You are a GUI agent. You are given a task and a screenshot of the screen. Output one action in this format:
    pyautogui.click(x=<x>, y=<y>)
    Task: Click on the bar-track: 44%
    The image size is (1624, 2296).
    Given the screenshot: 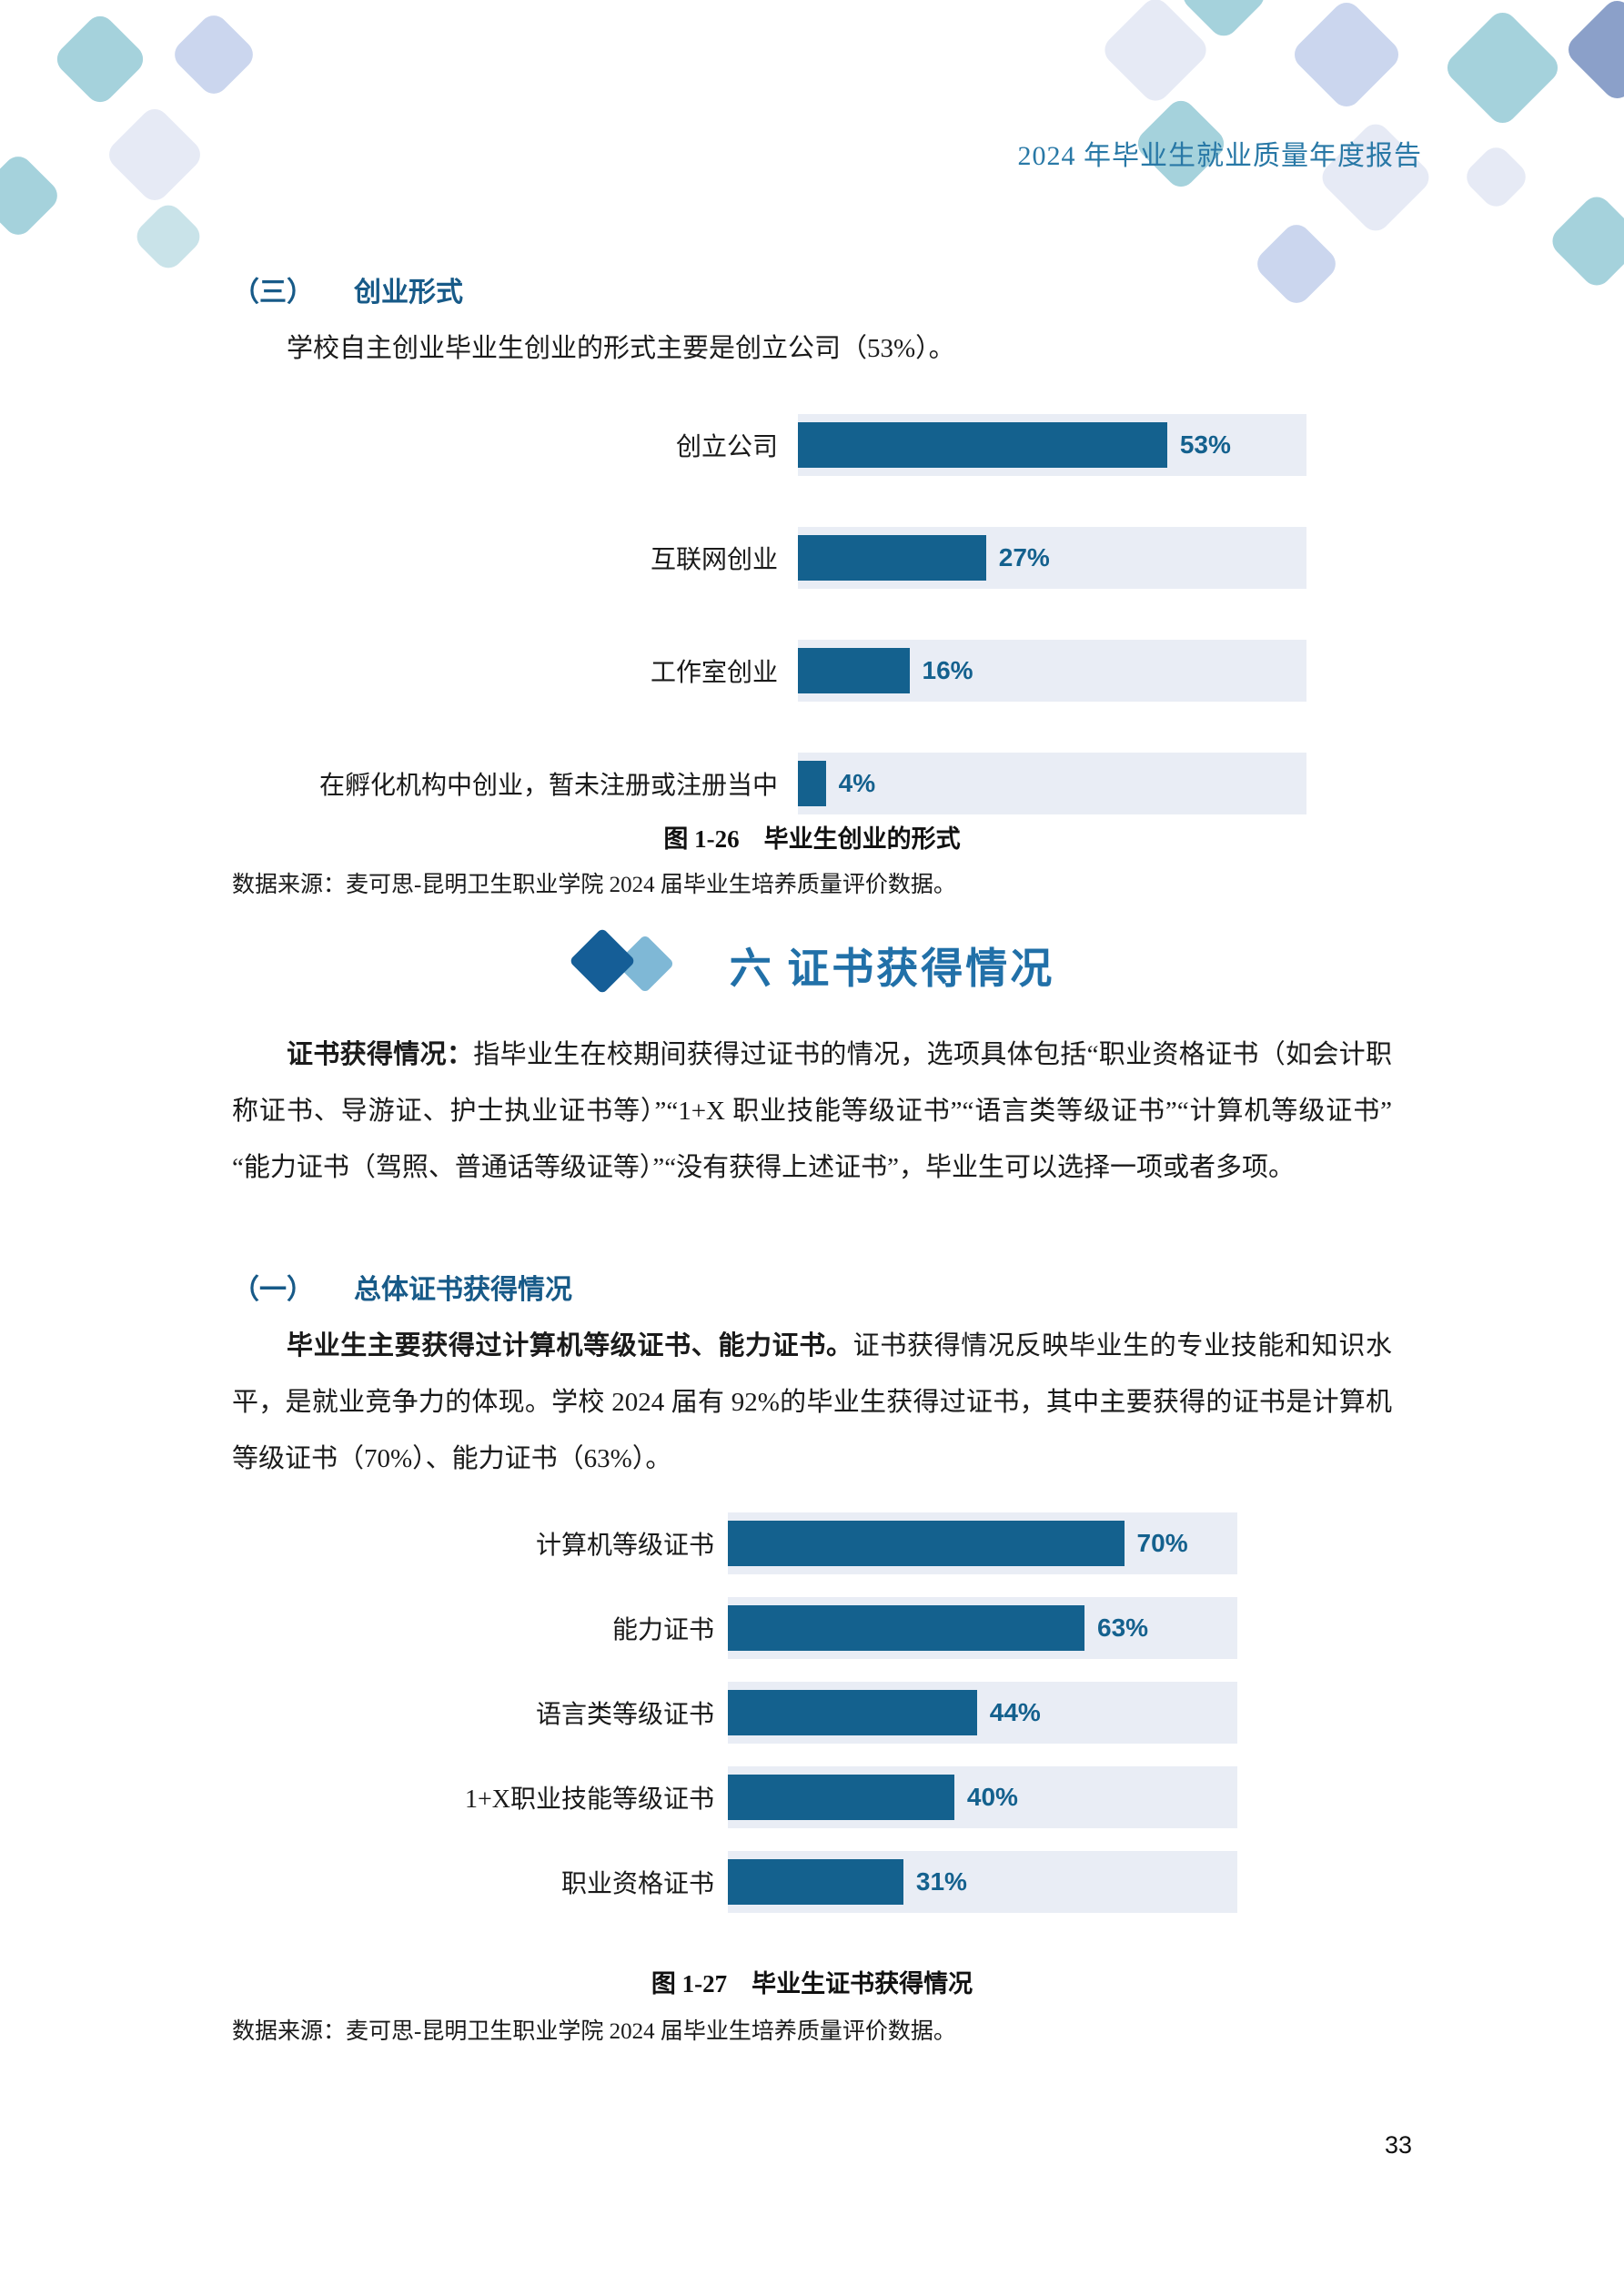 What is the action you would take?
    pyautogui.click(x=982, y=1713)
    